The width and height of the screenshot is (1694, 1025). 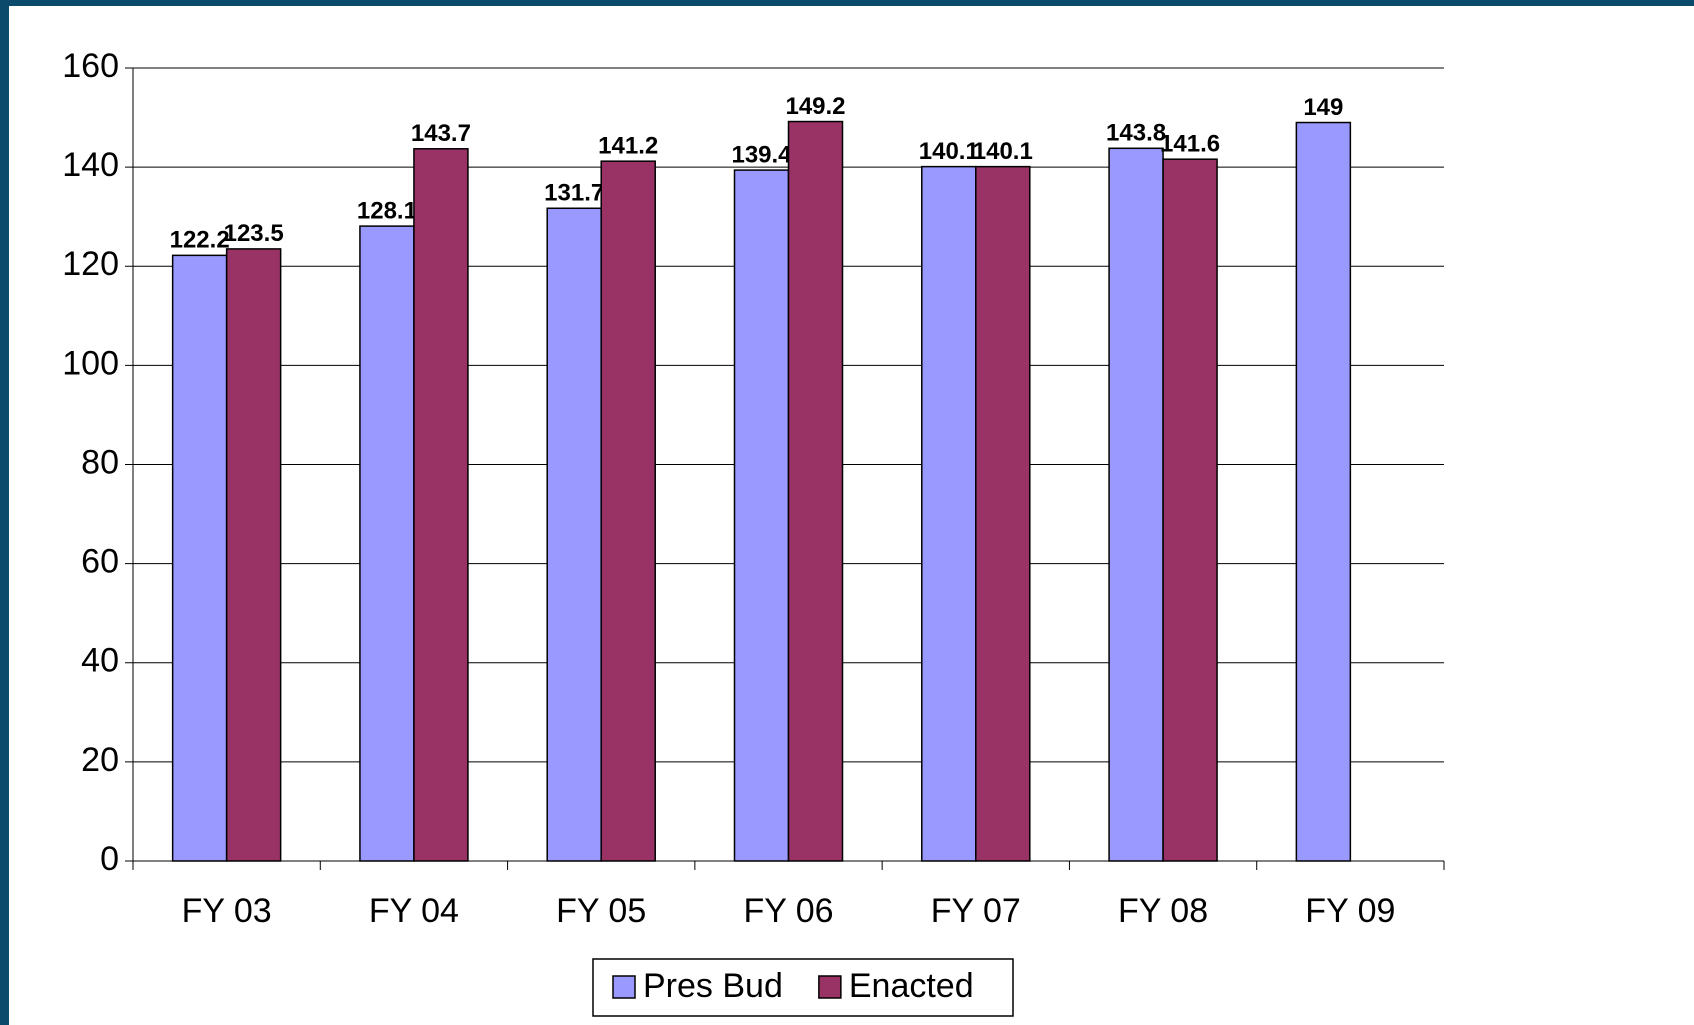 I want to click on x-tick-label: FY 06, so click(x=788, y=911).